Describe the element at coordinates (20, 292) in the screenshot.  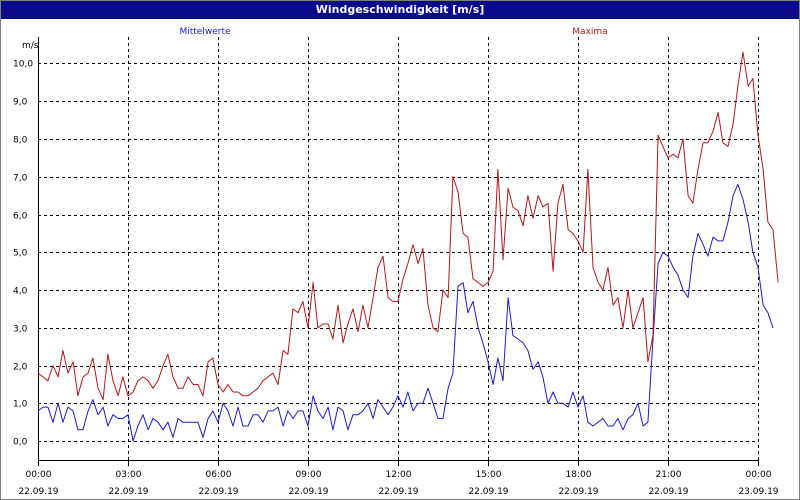
I see `y-tick-label: 4,0` at that location.